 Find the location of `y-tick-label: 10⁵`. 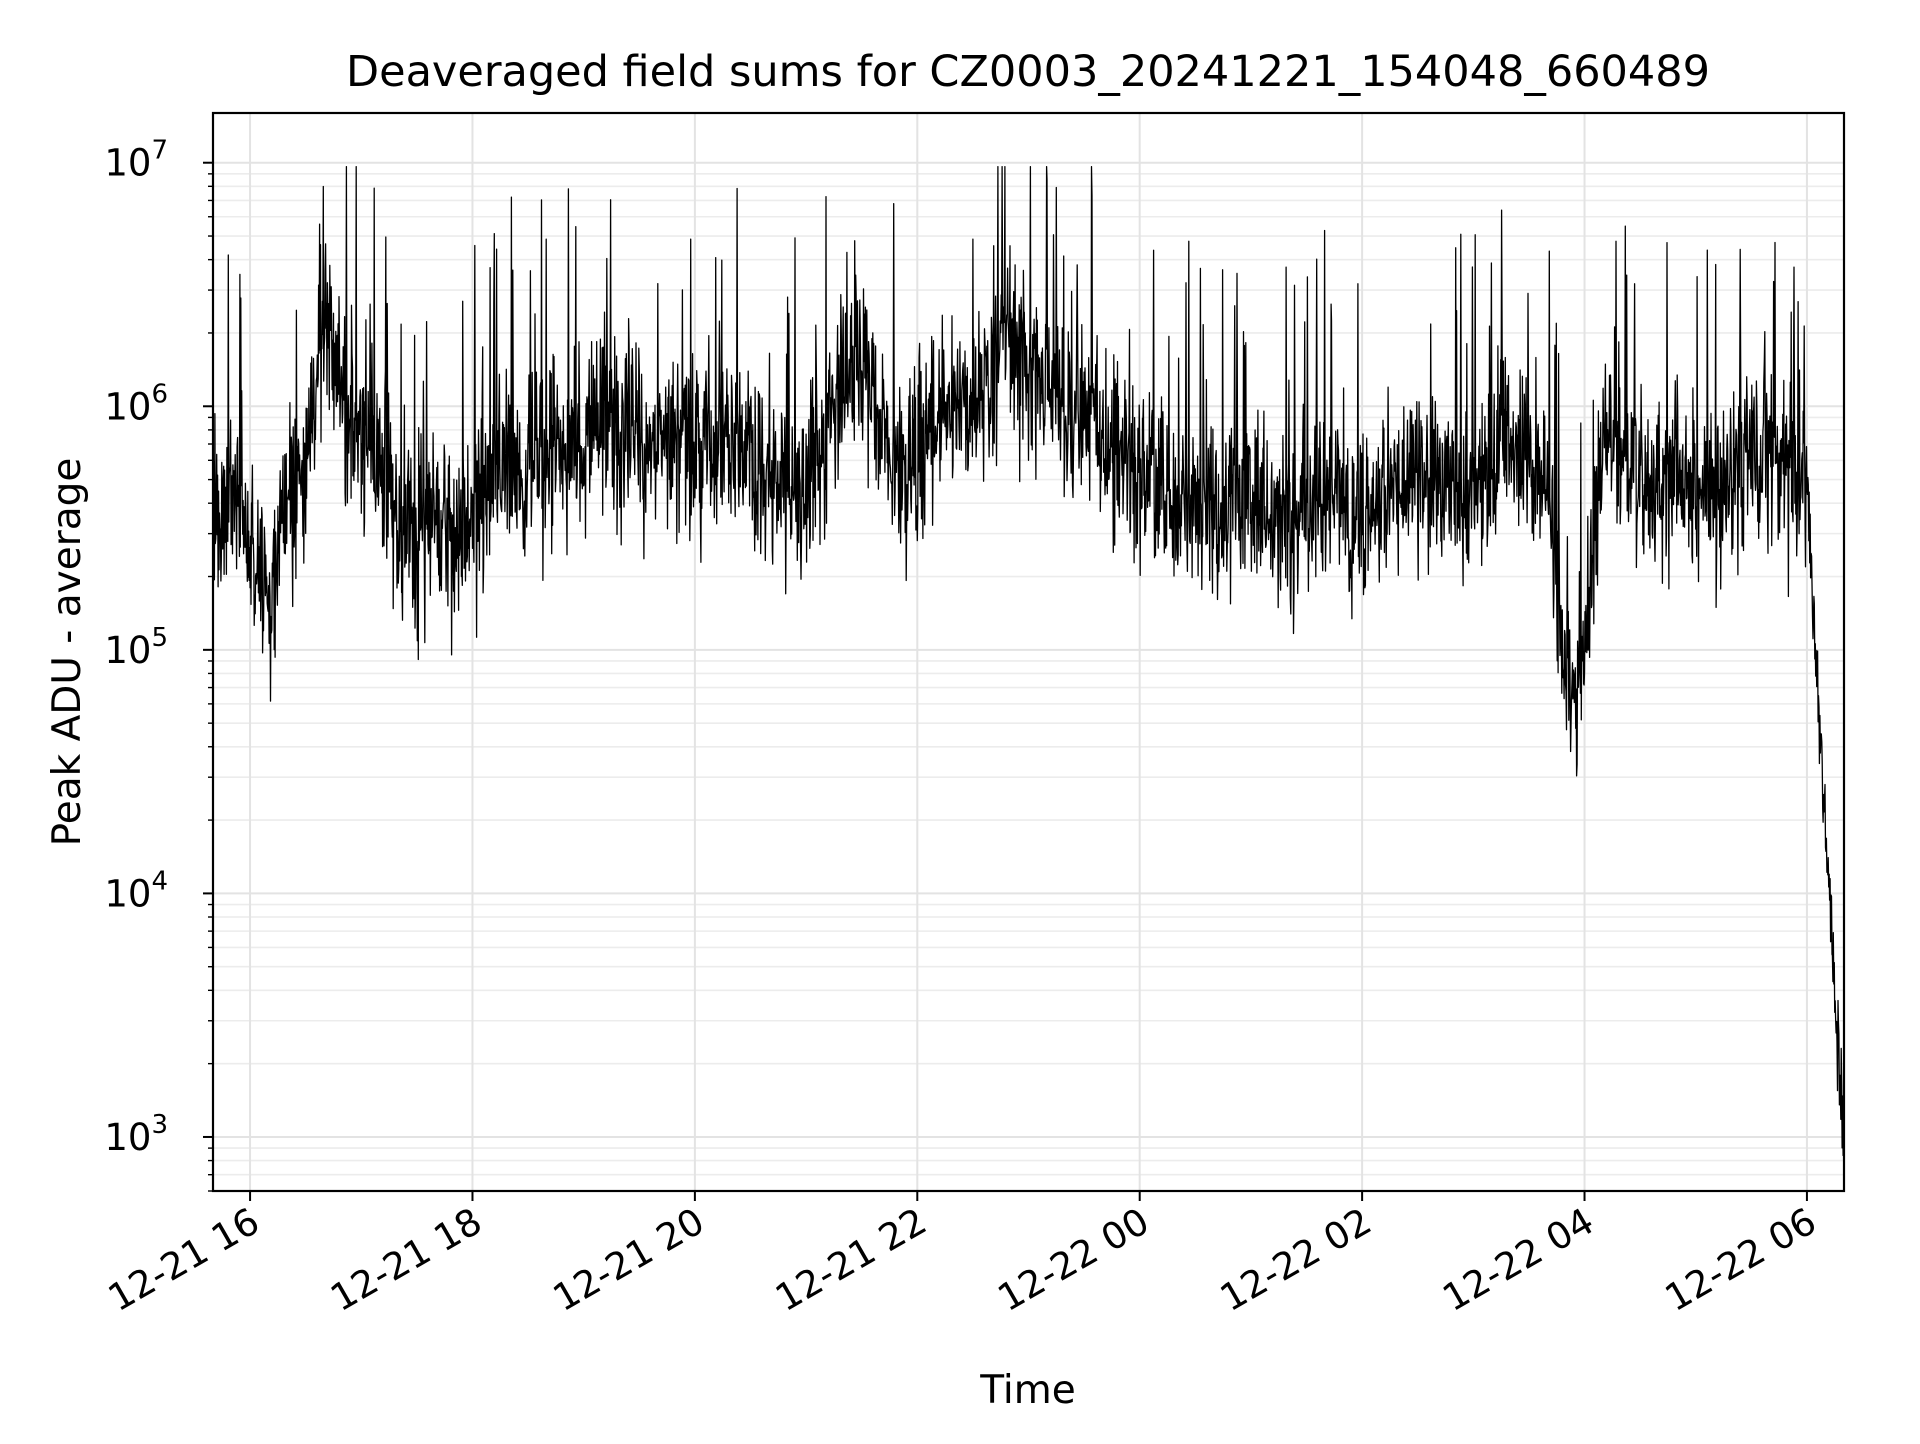

y-tick-label: 10⁵ is located at coordinates (136, 647).